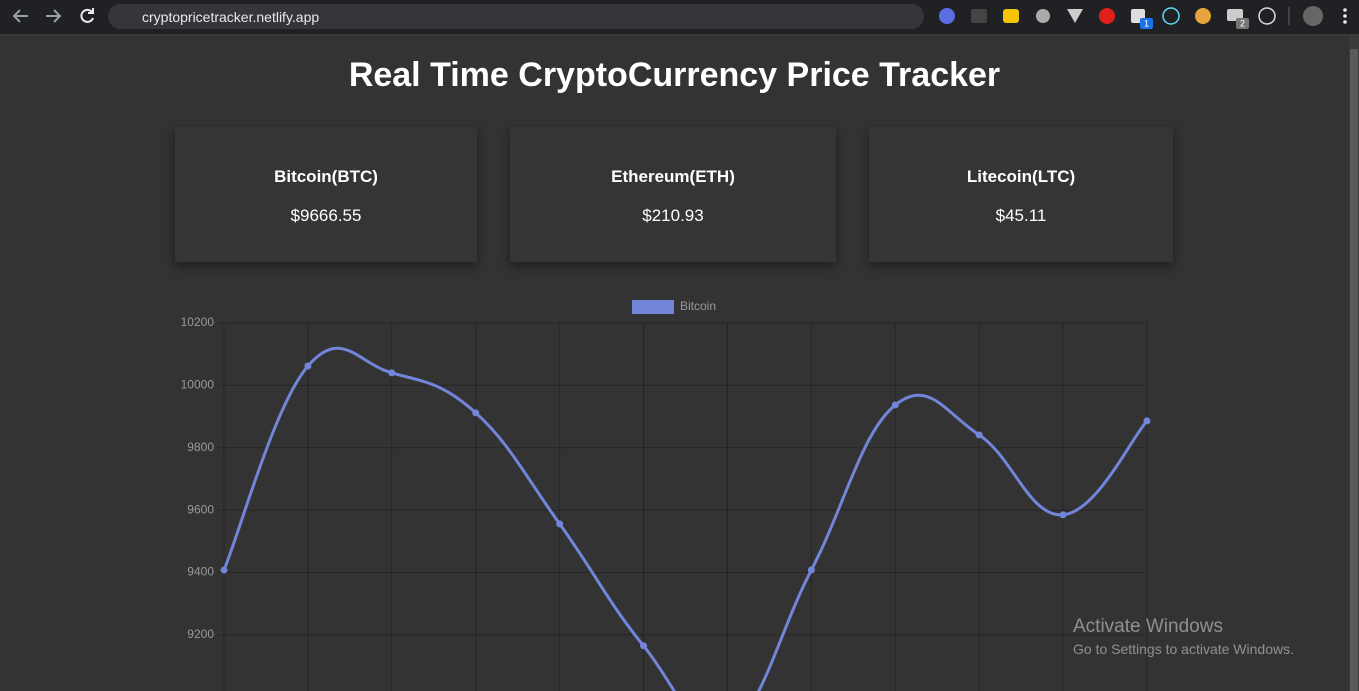  What do you see at coordinates (54, 16) in the screenshot?
I see `forward-button` at bounding box center [54, 16].